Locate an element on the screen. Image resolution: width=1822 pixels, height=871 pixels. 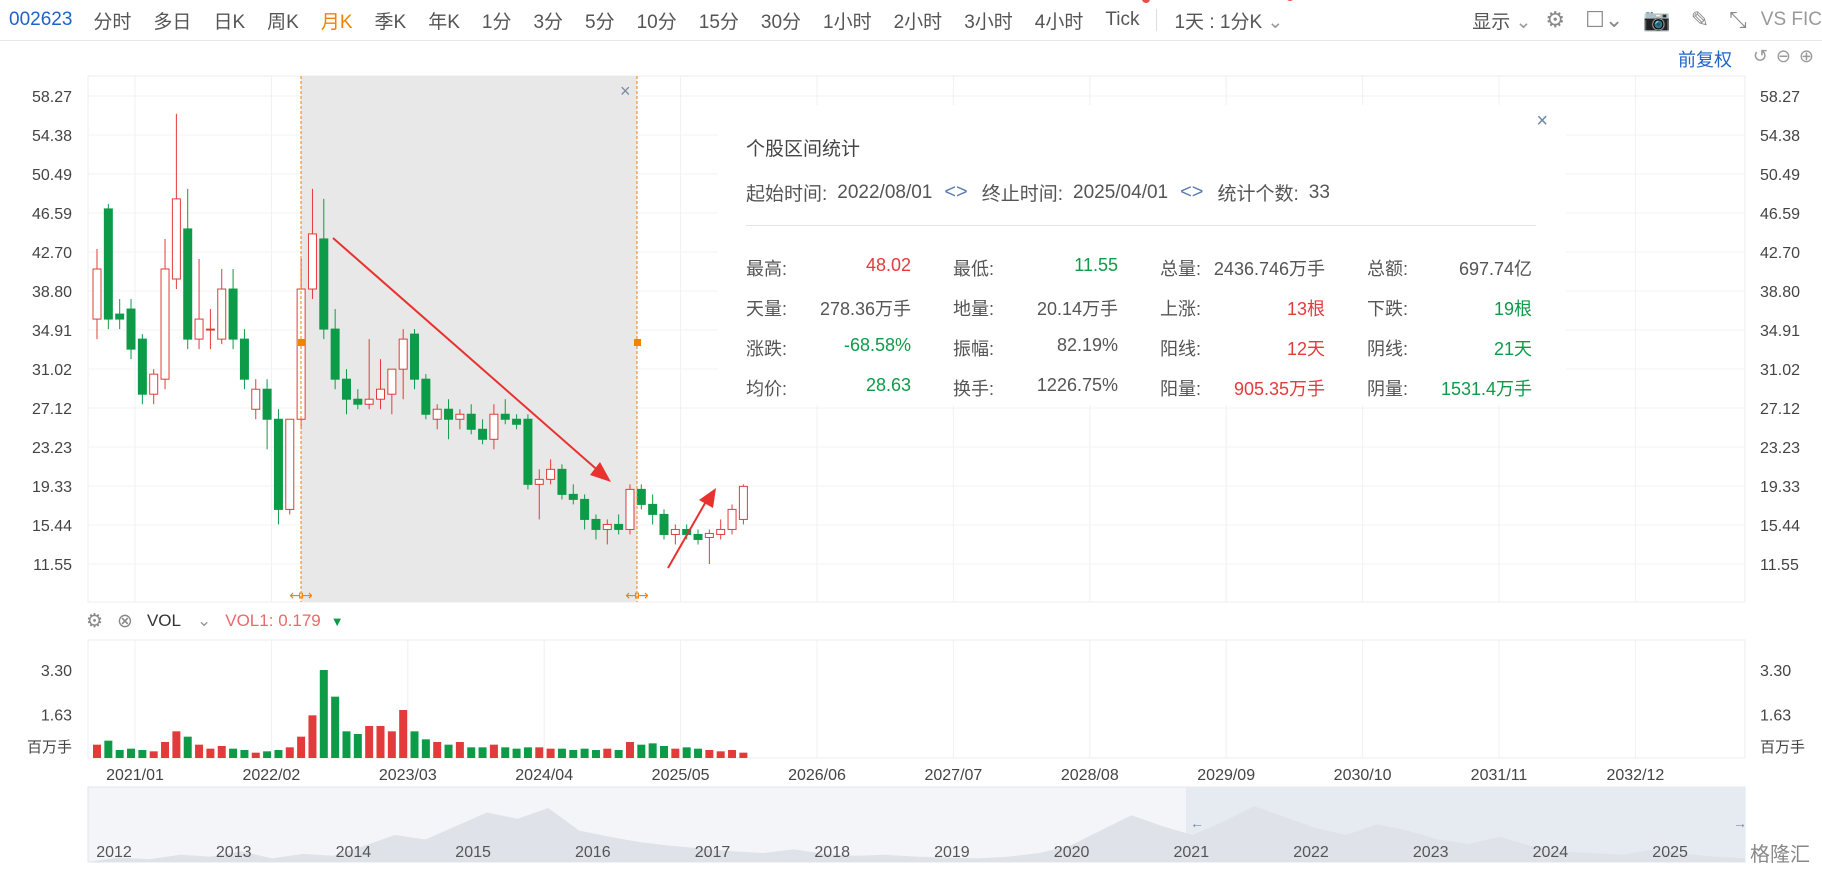
tab-1hour: 1小时 is located at coordinates (847, 22).